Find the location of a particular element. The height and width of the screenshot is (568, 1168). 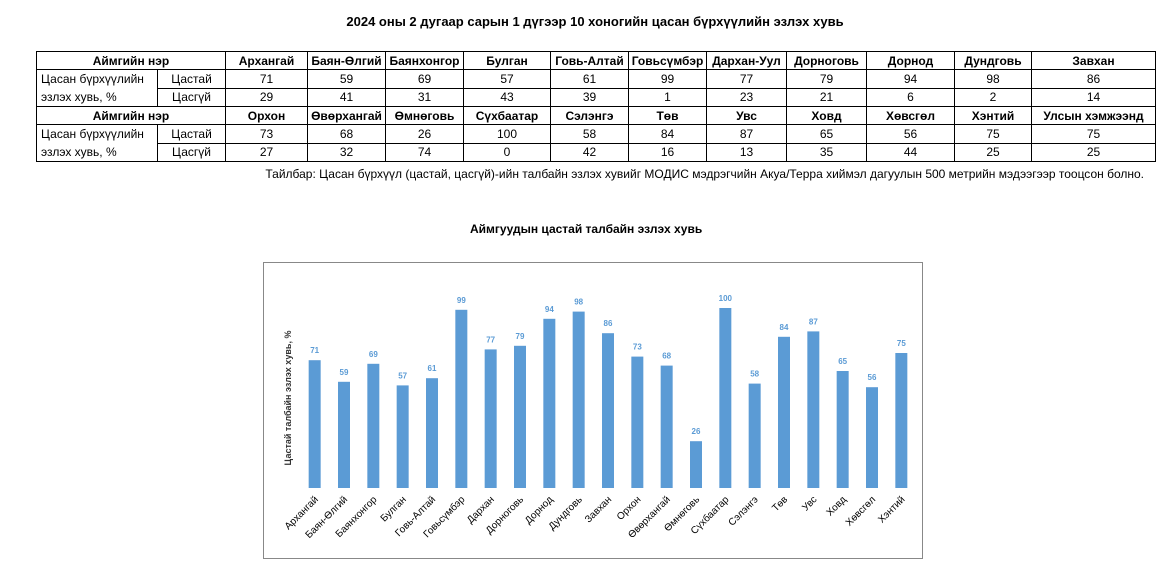

table-row-nosnow: Цасгүй 29 41 31 43 39 1 23 21 6 2 14 is located at coordinates (596, 97).